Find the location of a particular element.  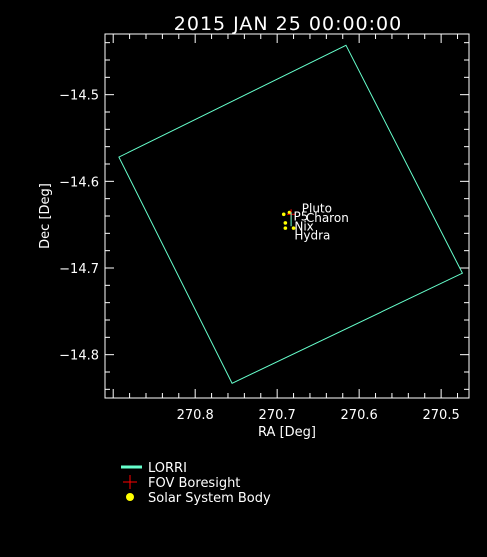

legend-boresight-plus-icon is located at coordinates (130, 482).